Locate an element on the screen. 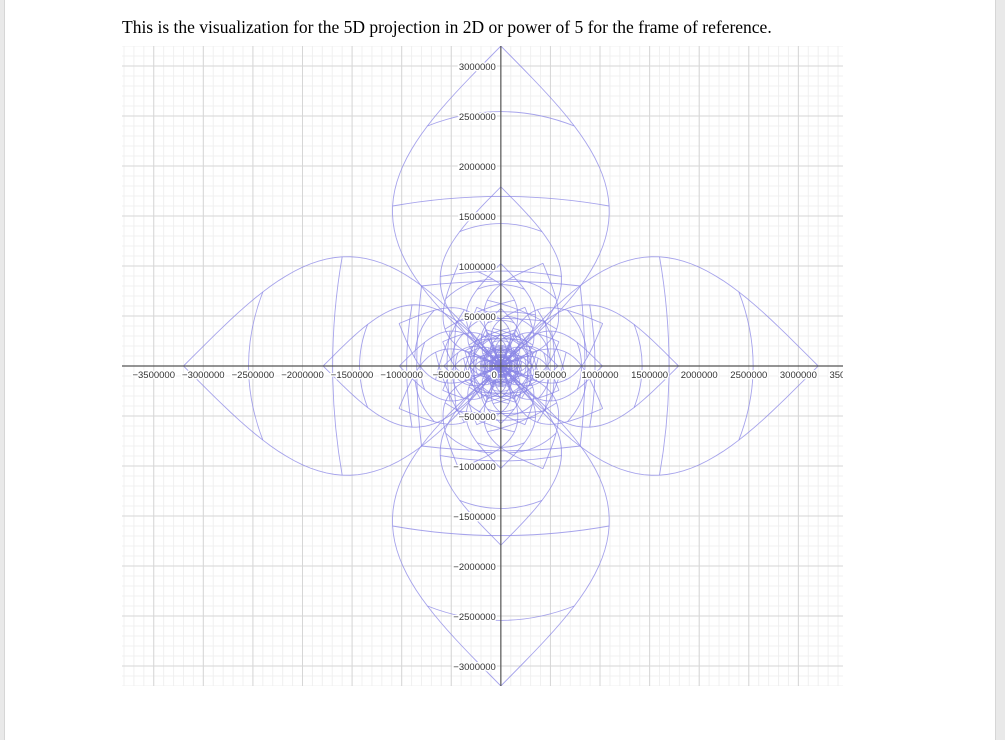 The height and width of the screenshot is (740, 1005). y-tick-label: −1000000 is located at coordinates (474, 467).